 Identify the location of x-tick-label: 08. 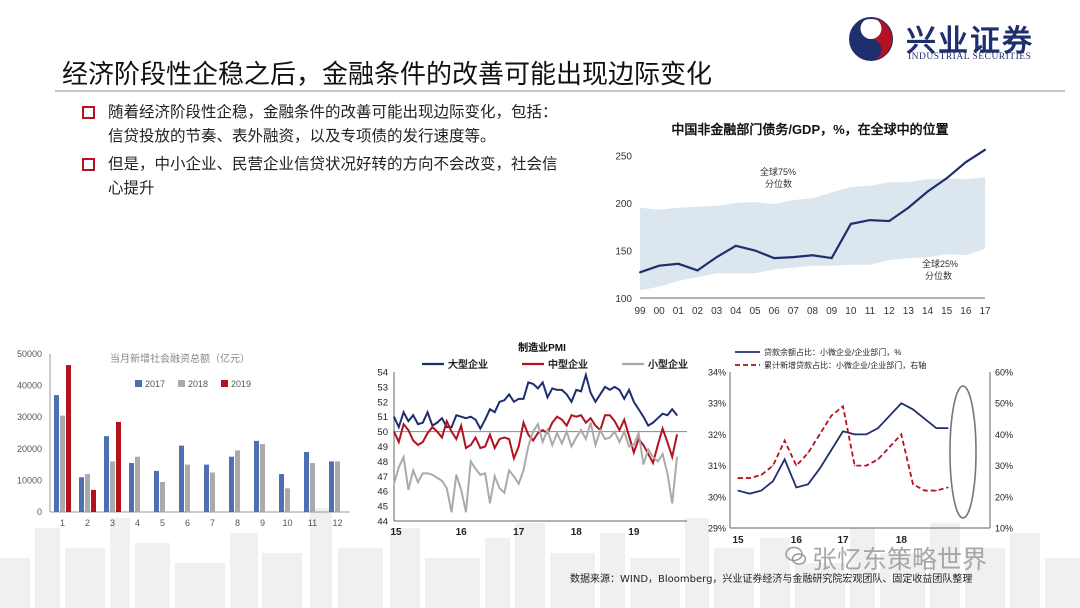
(813, 311).